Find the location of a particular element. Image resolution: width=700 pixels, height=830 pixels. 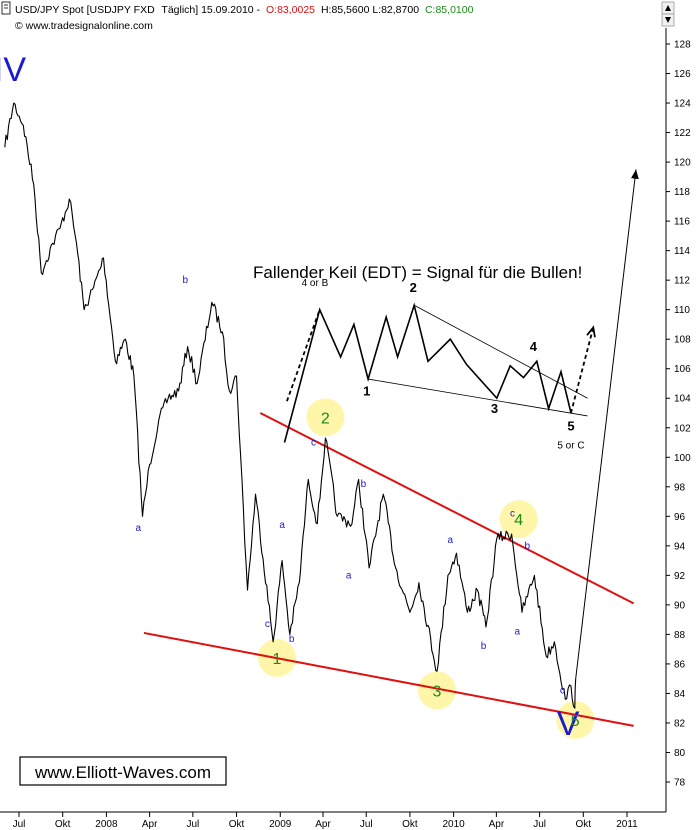

y-tick-label: 104 is located at coordinates (682, 399).